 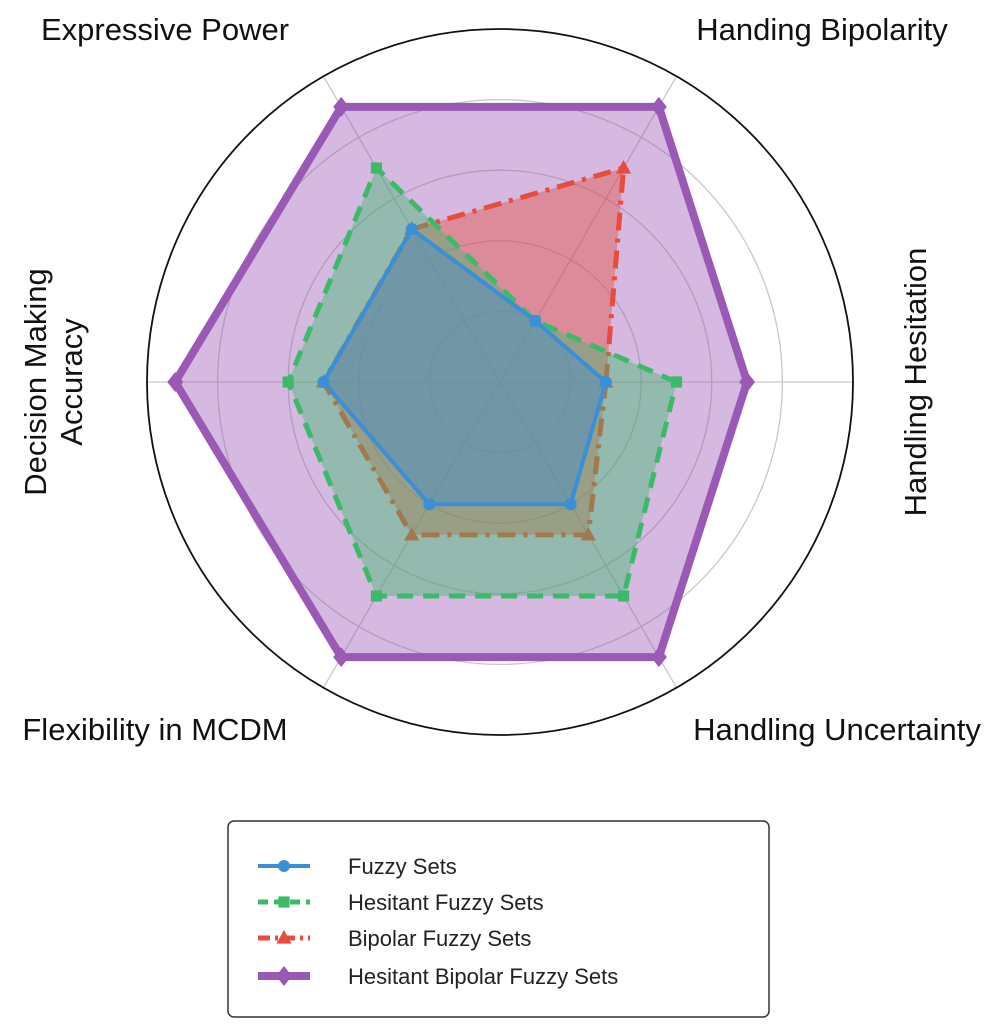 I want to click on point-hesitant-fuzzy-sets-flexibility-in-mcdm, so click(x=376, y=596).